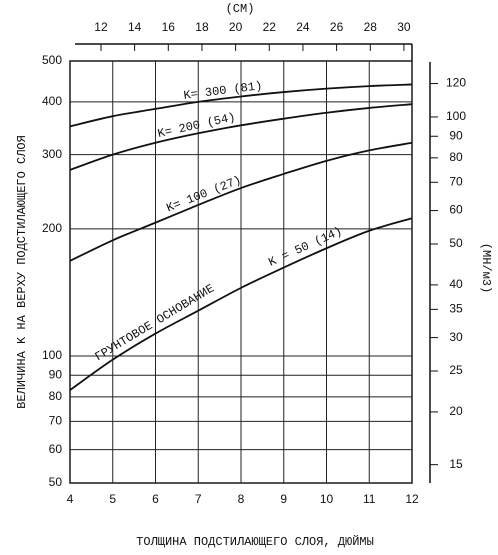 The height and width of the screenshot is (555, 498). What do you see at coordinates (241, 499) in the screenshot?
I see `x-tick-label: 8` at bounding box center [241, 499].